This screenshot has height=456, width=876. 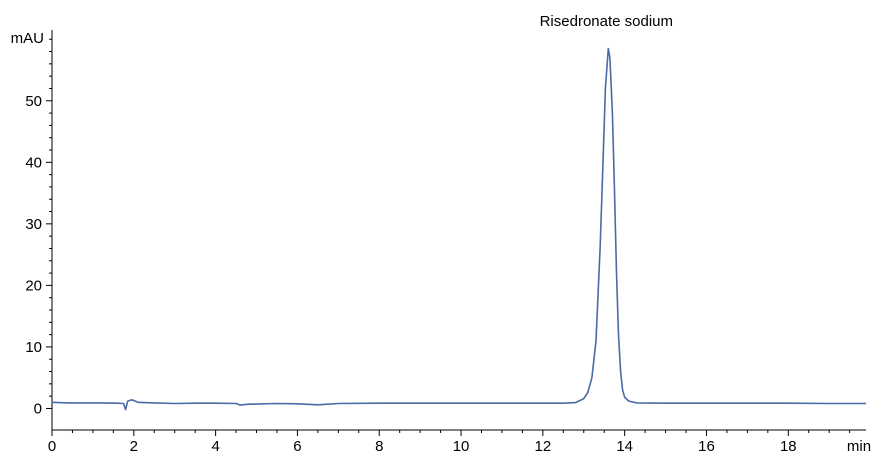 I want to click on x-tick-label: 4, so click(x=215, y=446).